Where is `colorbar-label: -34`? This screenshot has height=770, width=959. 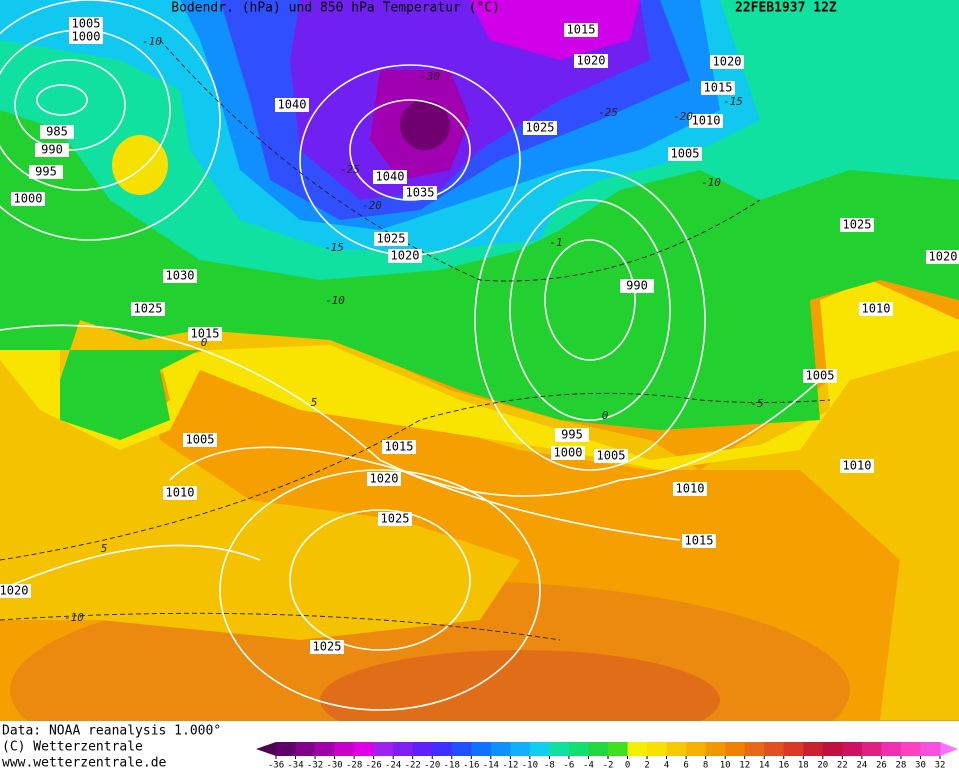 colorbar-label: -34 is located at coordinates (295, 765).